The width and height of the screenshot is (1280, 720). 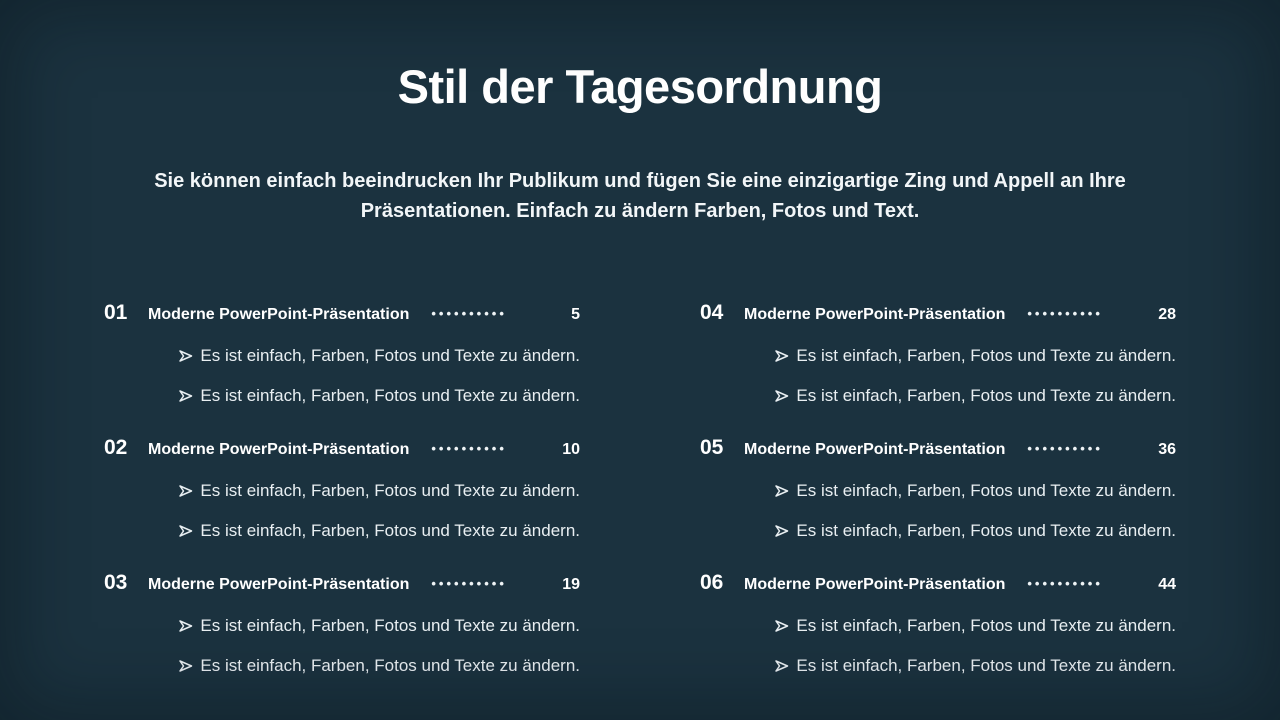 I want to click on agenda-item-page-number: 19, so click(x=571, y=584).